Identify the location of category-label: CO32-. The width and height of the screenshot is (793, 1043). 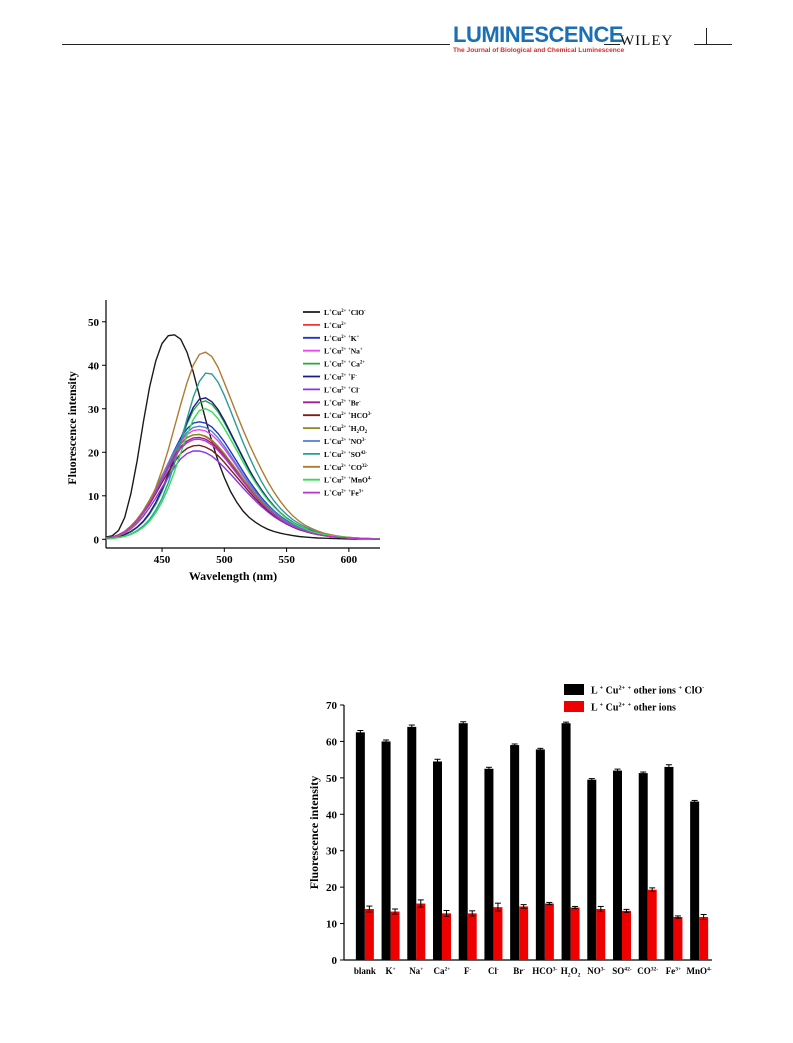
(647, 971).